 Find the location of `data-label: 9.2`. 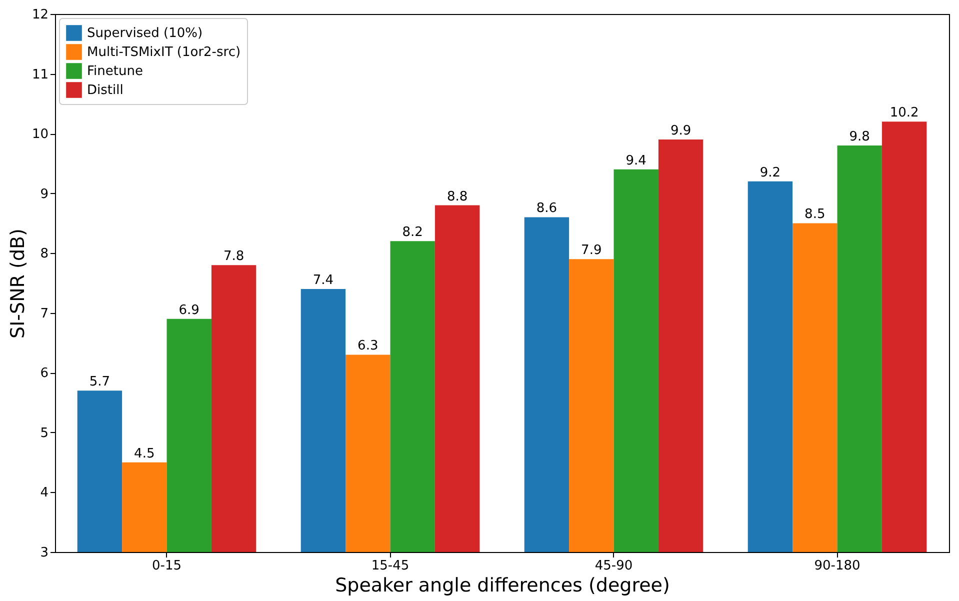

data-label: 9.2 is located at coordinates (770, 172).